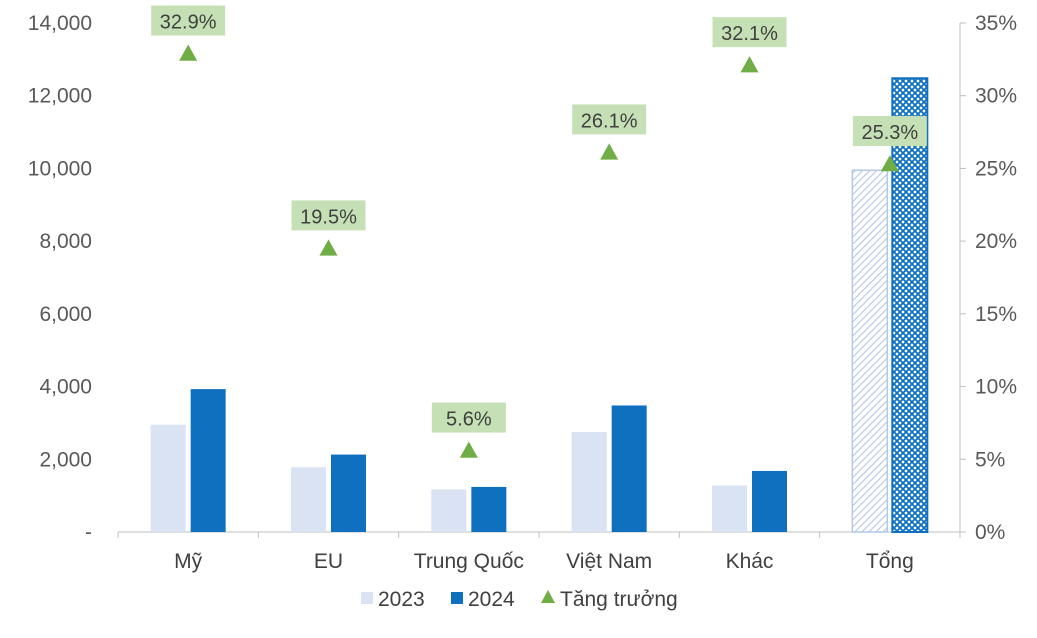 The image size is (1037, 638). I want to click on legend-swatch-2024, so click(457, 598).